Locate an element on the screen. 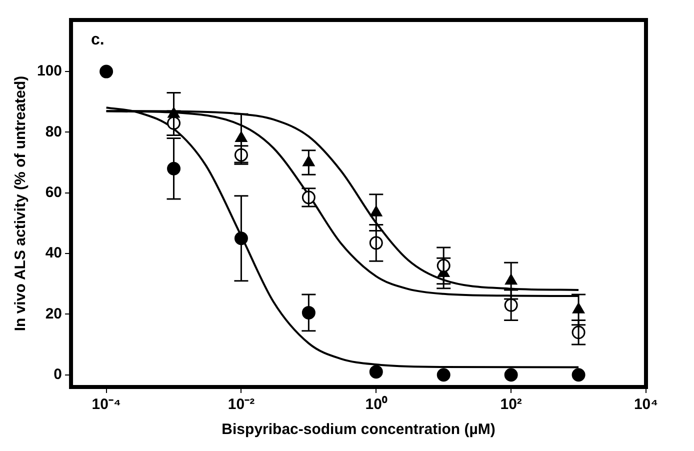 This screenshot has width=694, height=451. y-tick-label: 0 is located at coordinates (58, 375).